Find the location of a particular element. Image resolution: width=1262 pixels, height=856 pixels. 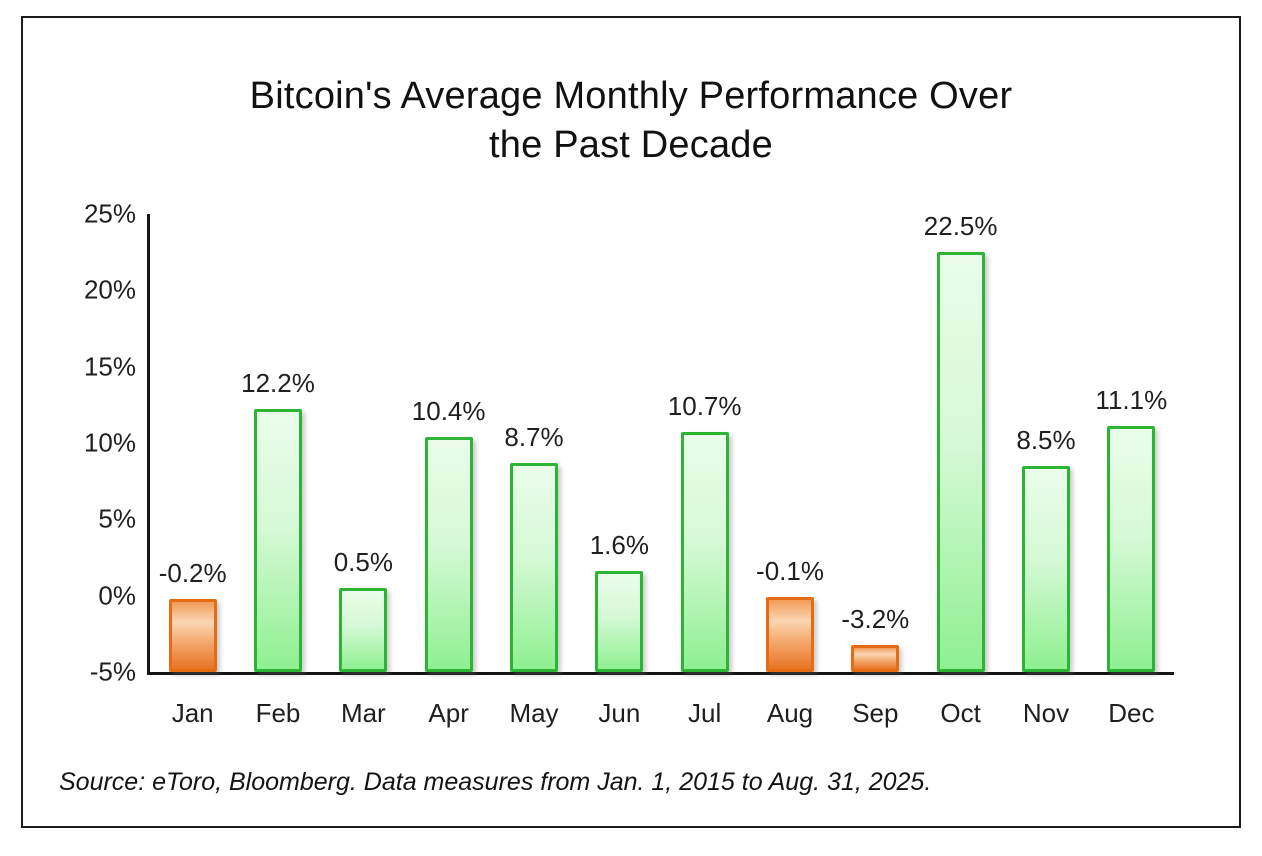

x-axis-label-sep: Sep is located at coordinates (875, 713).